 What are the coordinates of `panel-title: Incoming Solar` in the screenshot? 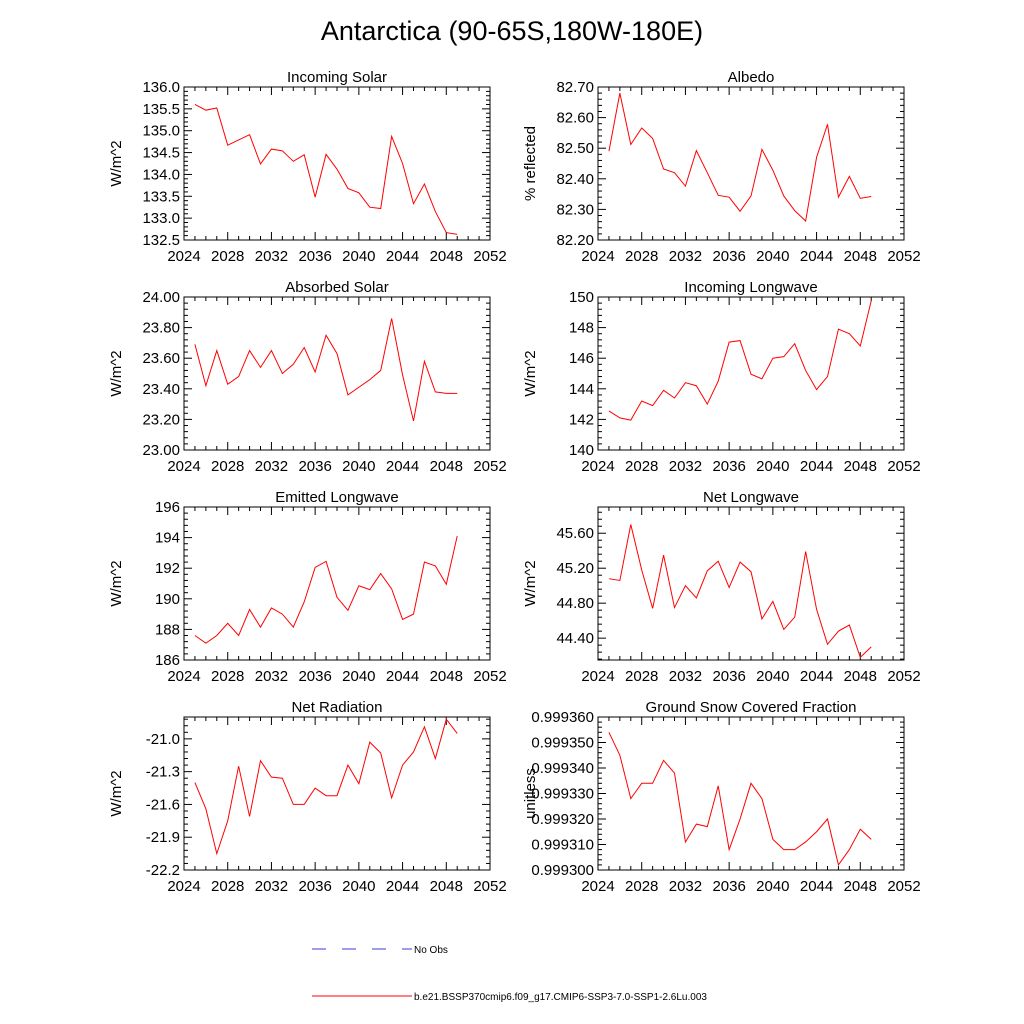 It's located at (337, 77).